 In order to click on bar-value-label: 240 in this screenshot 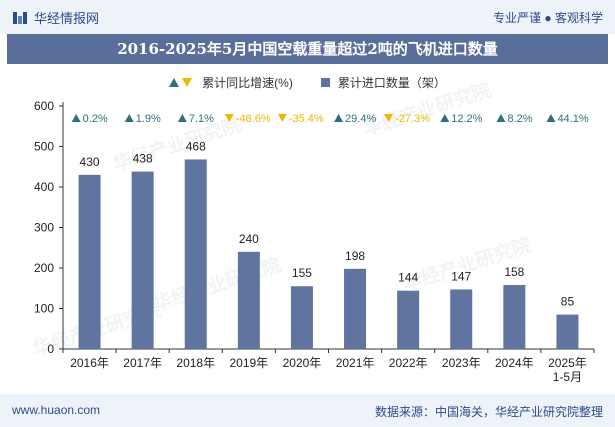, I will do `click(249, 239)`.